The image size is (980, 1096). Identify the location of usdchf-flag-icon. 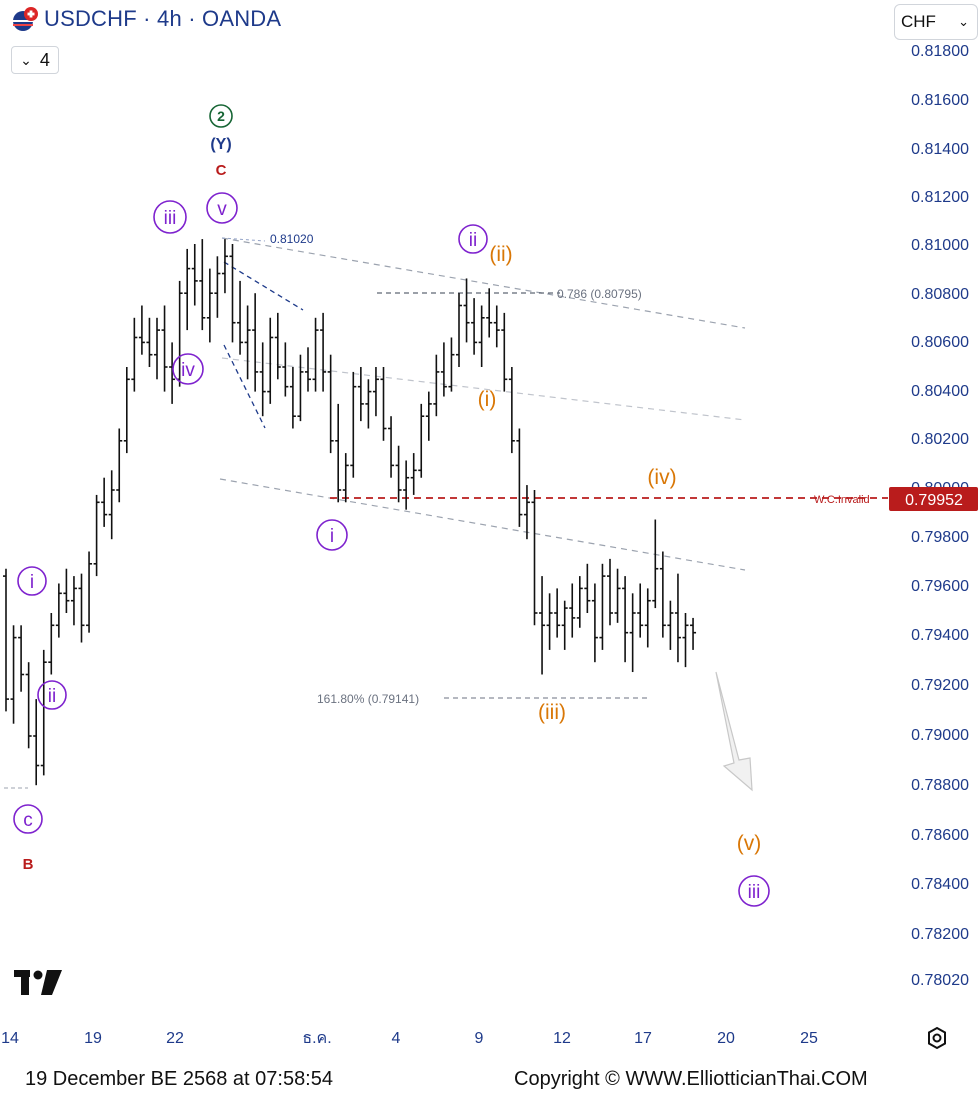
(25, 19).